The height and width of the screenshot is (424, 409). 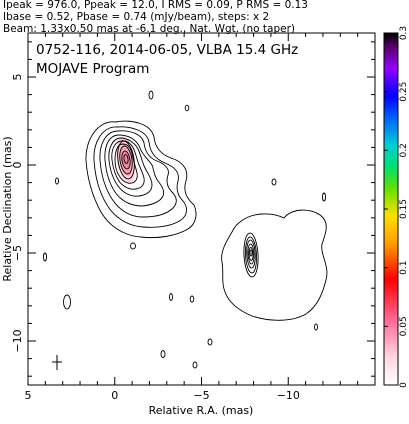 I want to click on y-tick-label: −5, so click(x=17, y=253).